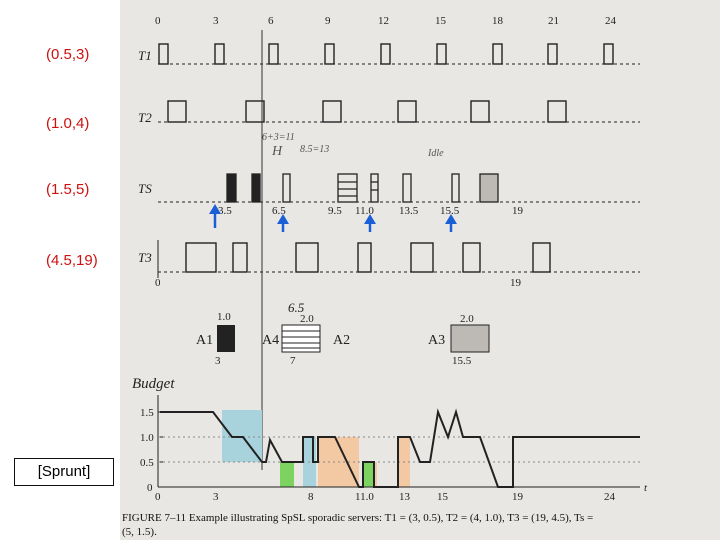 The width and height of the screenshot is (720, 540). Describe the element at coordinates (216, 497) in the screenshot. I see `budget-x-3: 3` at that location.